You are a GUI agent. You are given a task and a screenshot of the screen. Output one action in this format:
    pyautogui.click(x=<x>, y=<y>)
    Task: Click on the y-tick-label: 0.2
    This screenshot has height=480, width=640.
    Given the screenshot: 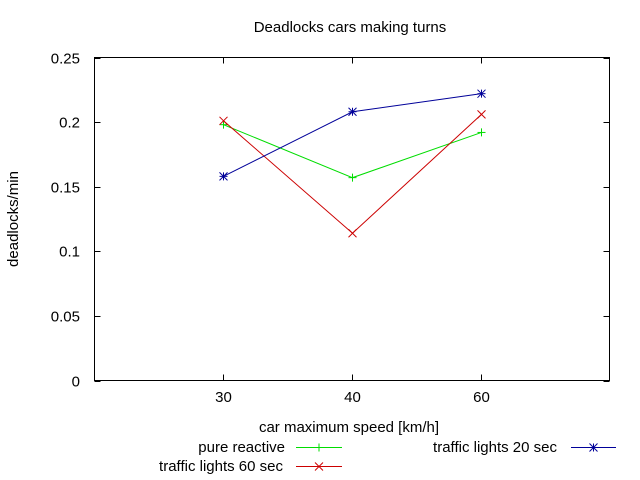 What is the action you would take?
    pyautogui.click(x=69, y=123)
    